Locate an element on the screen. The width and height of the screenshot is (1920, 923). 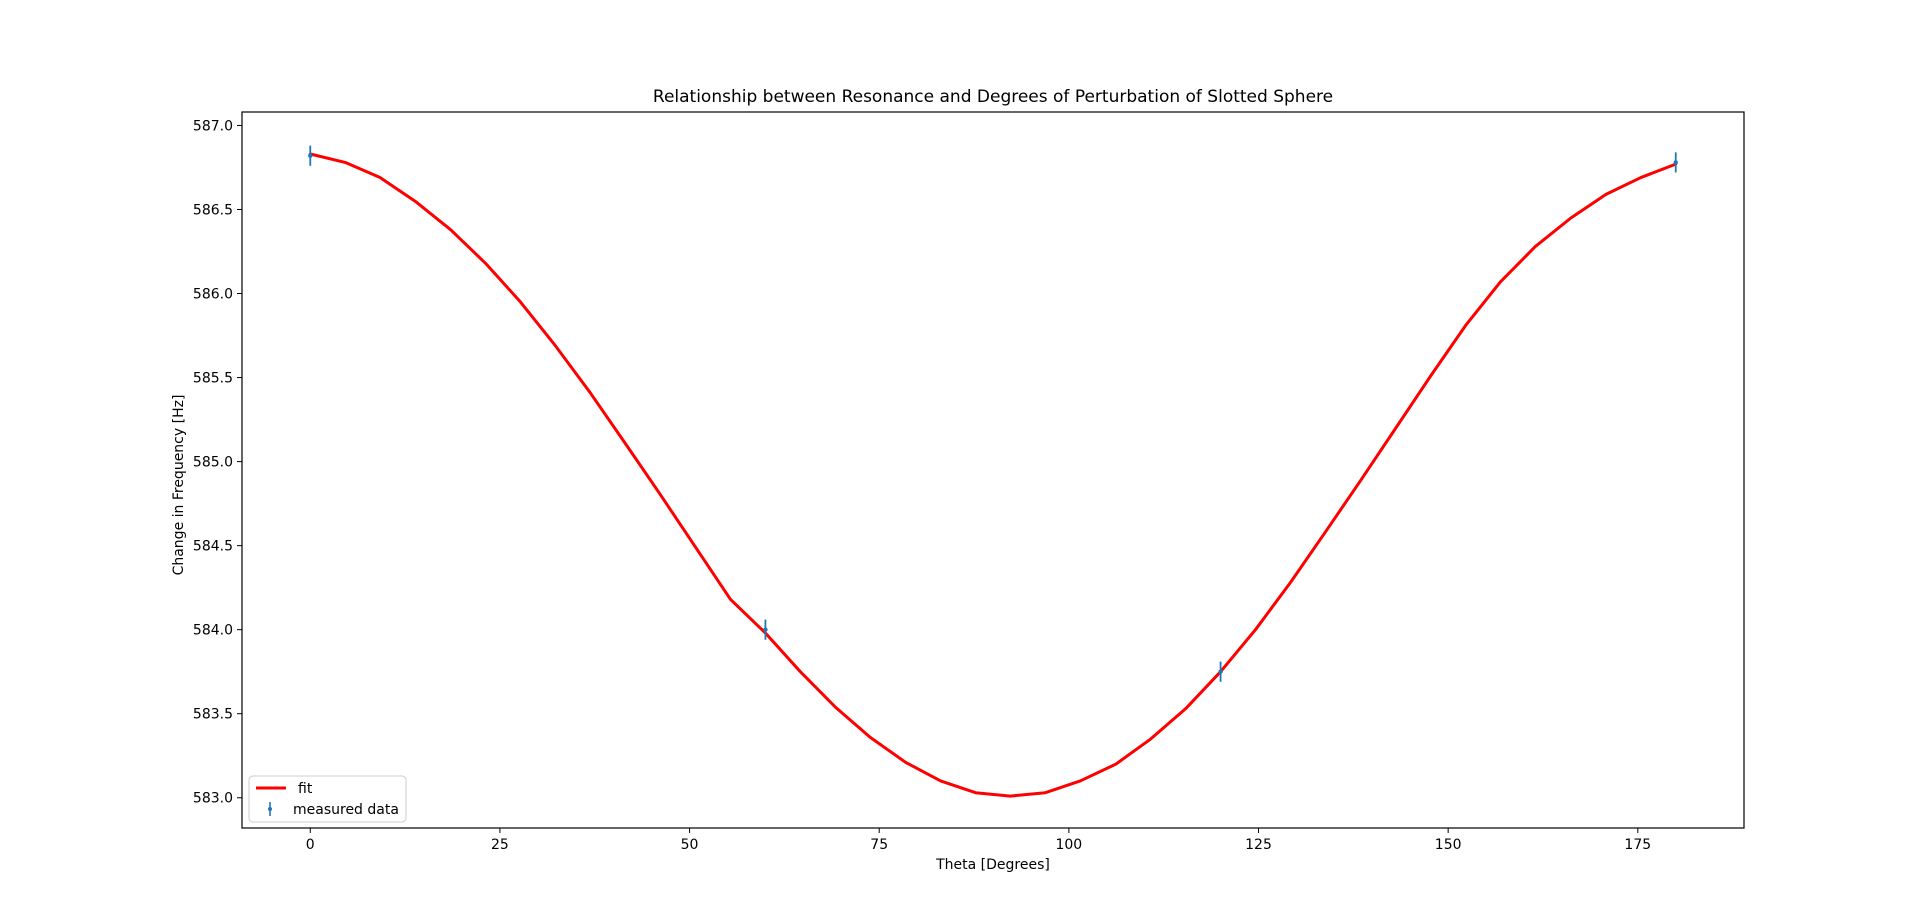
x-tick-label: 100 is located at coordinates (1068, 845).